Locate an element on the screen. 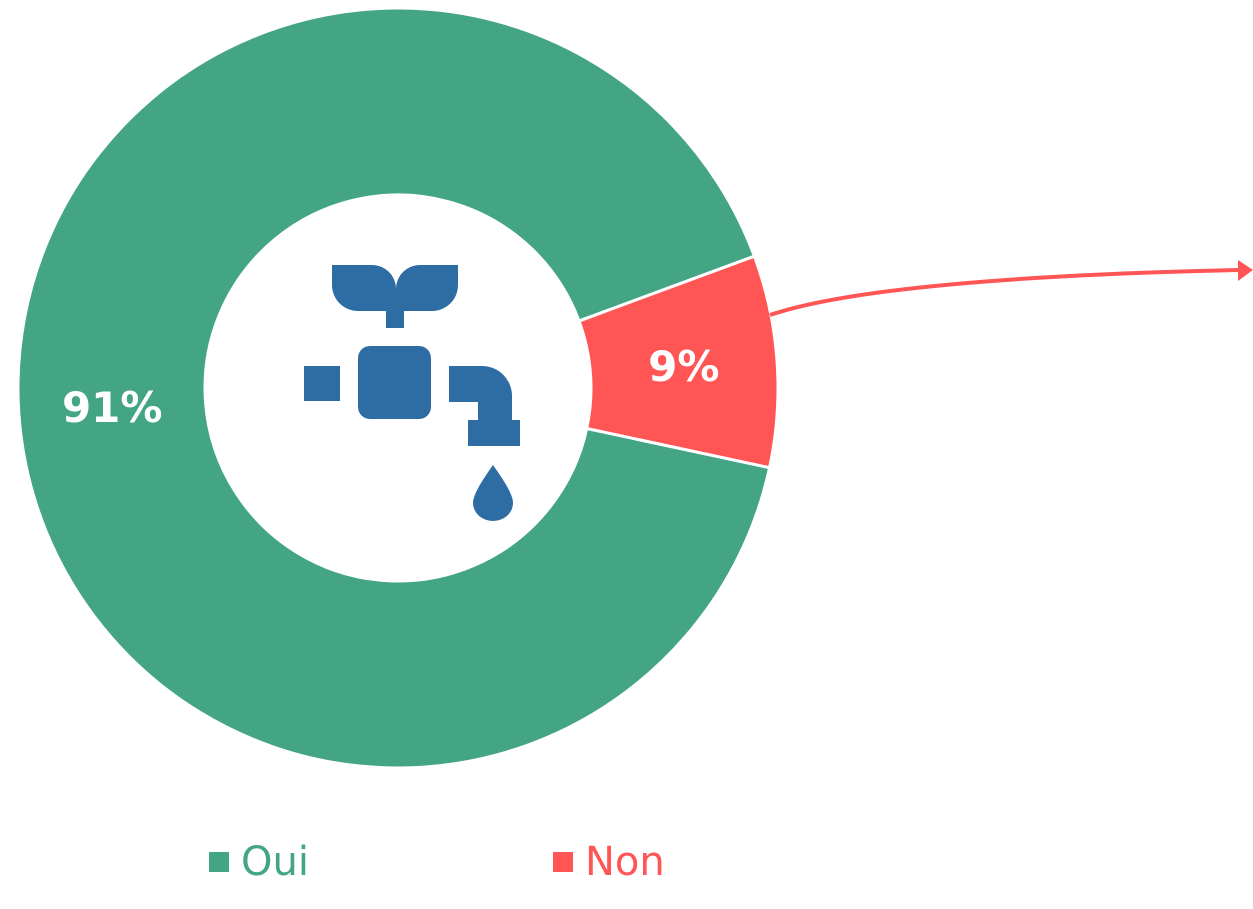 This screenshot has height=909, width=1253. slice-label: 91% is located at coordinates (112, 407).